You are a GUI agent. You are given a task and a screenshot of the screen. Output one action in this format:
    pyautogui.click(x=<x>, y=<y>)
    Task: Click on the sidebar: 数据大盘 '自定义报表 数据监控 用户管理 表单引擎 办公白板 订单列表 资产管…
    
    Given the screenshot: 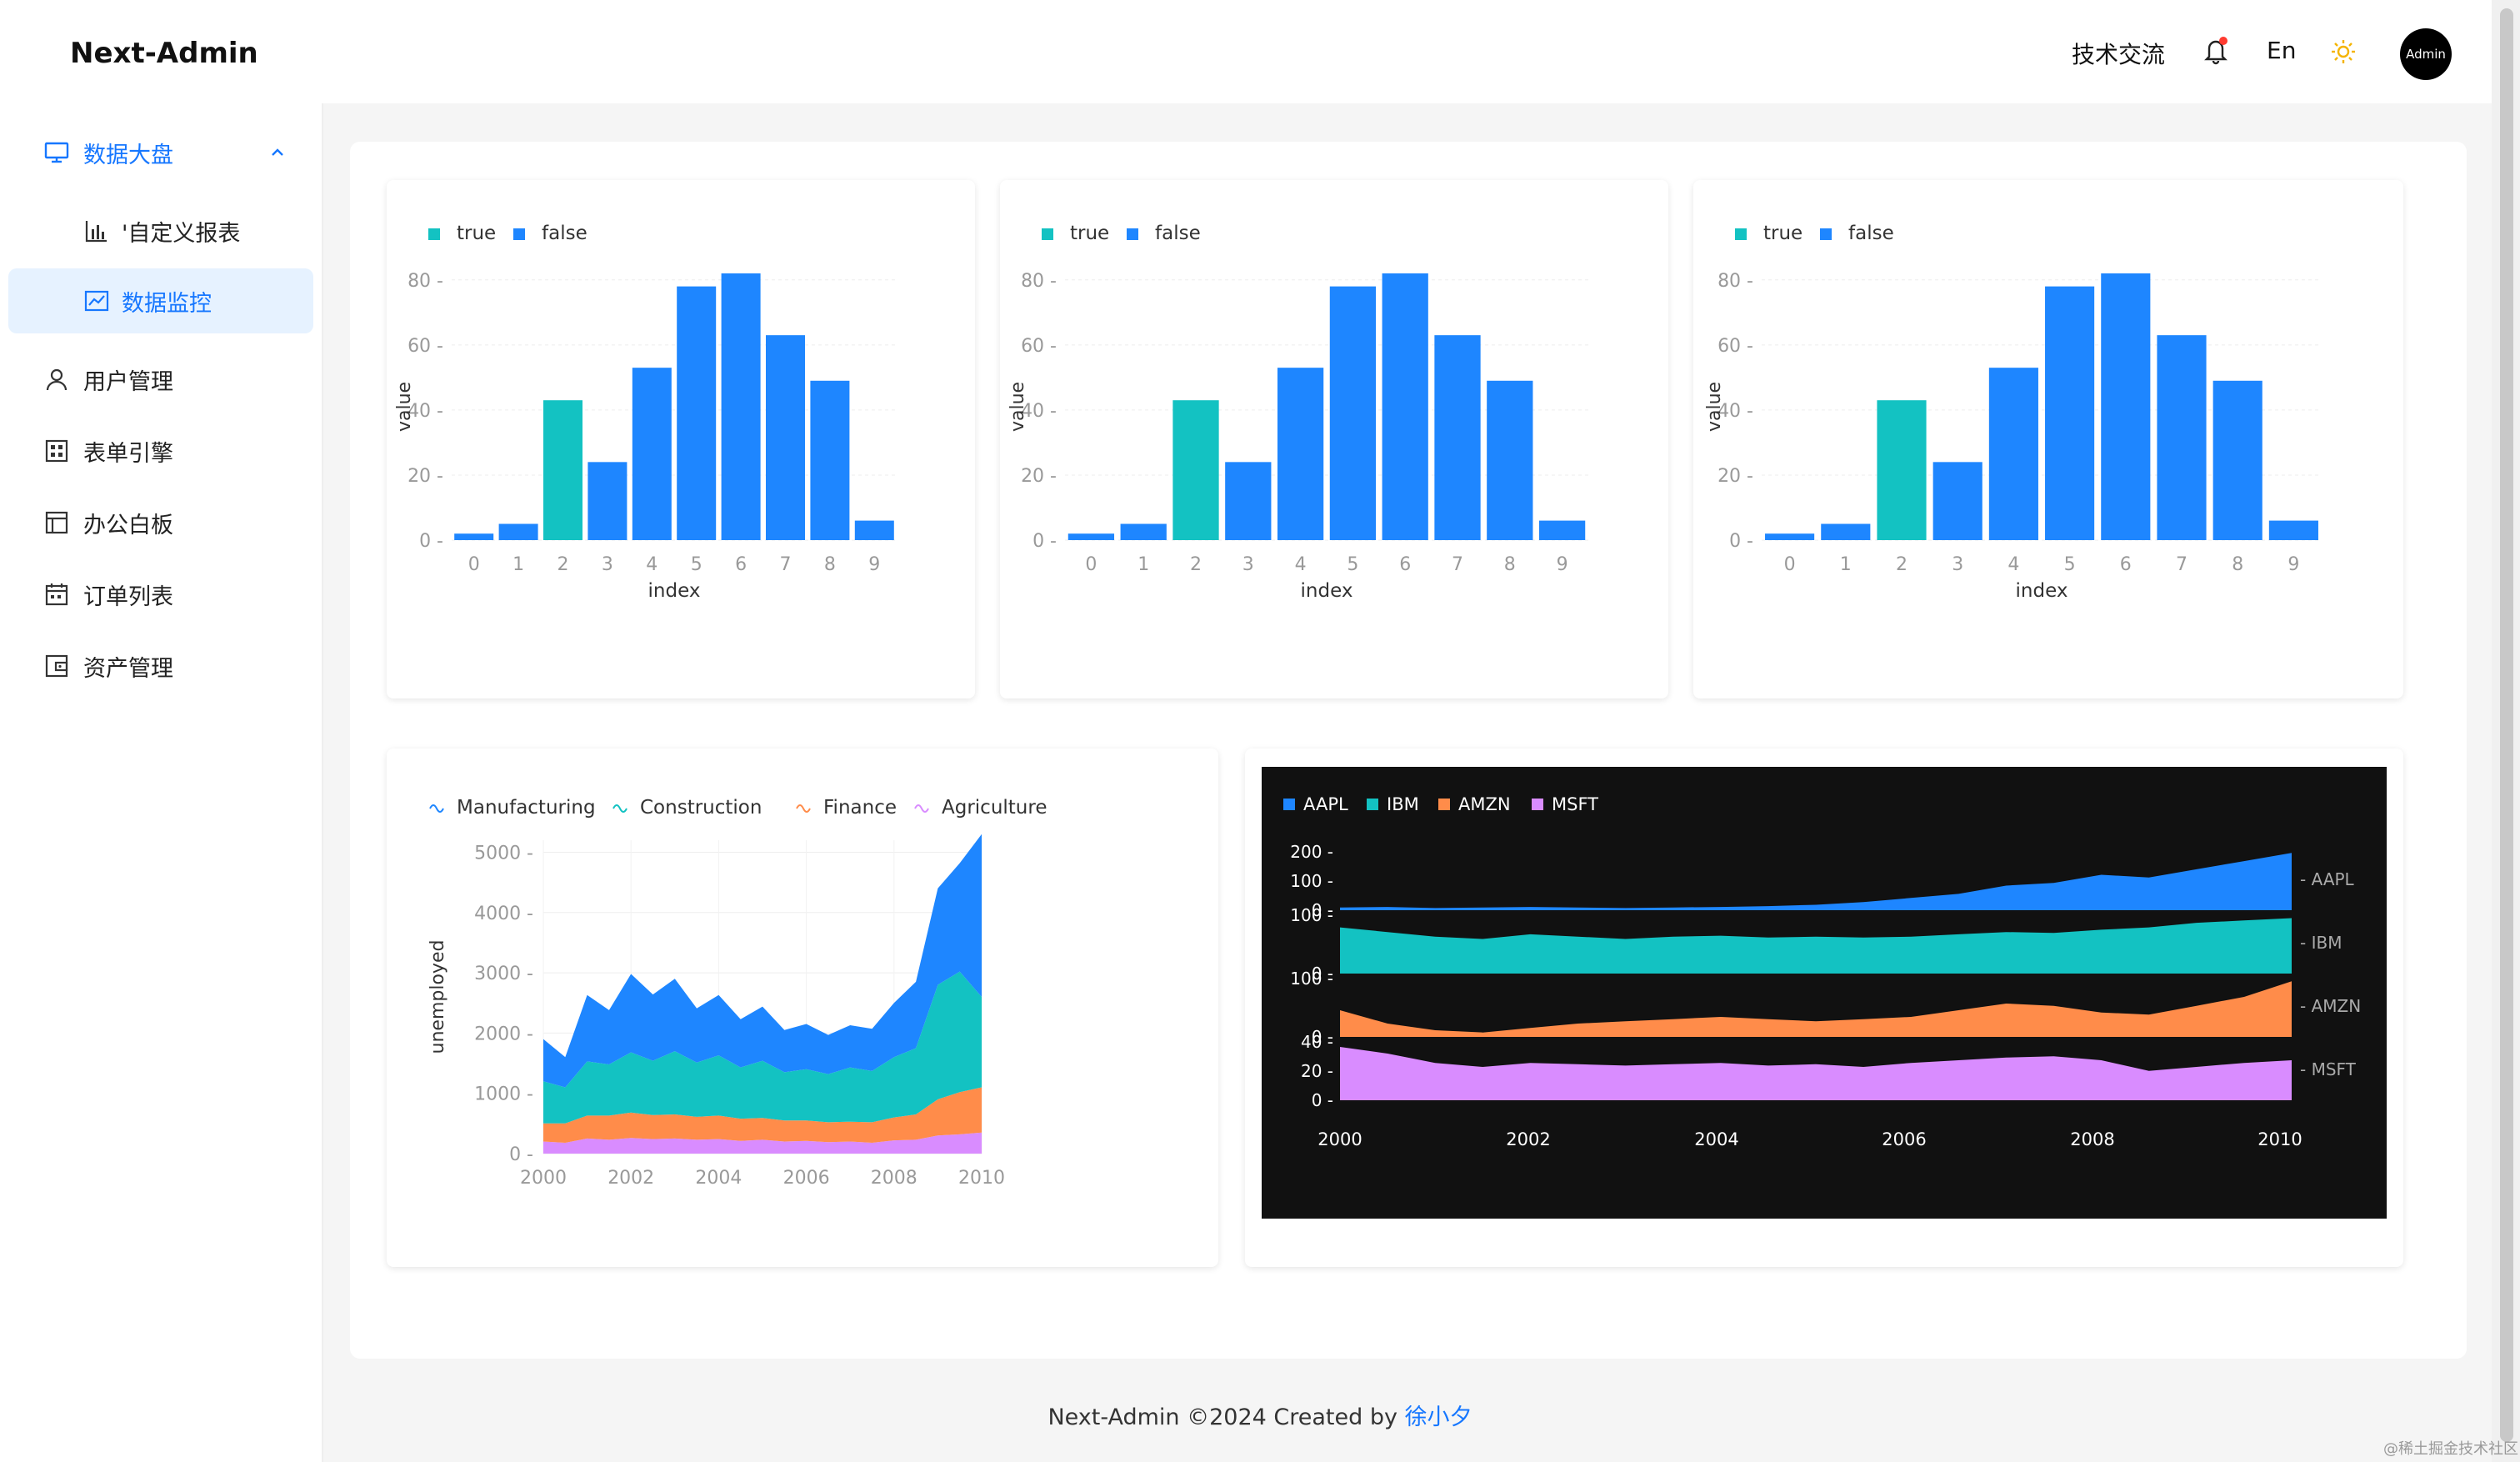 What is the action you would take?
    pyautogui.click(x=161, y=783)
    